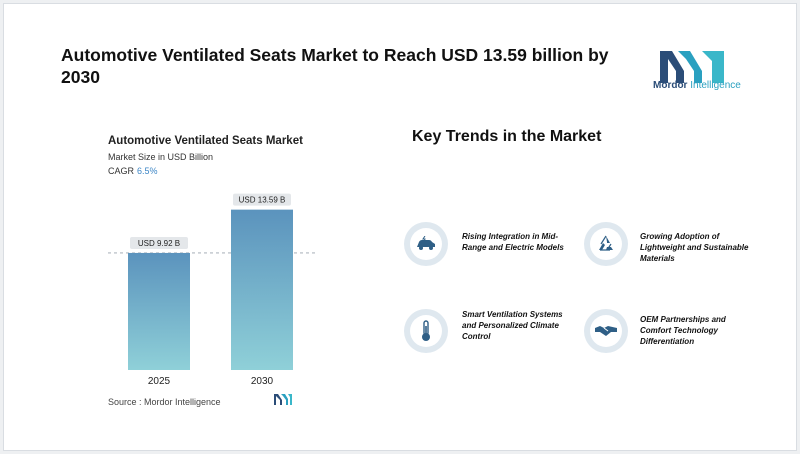  I want to click on cagr: CAGR 6.5%, so click(133, 171).